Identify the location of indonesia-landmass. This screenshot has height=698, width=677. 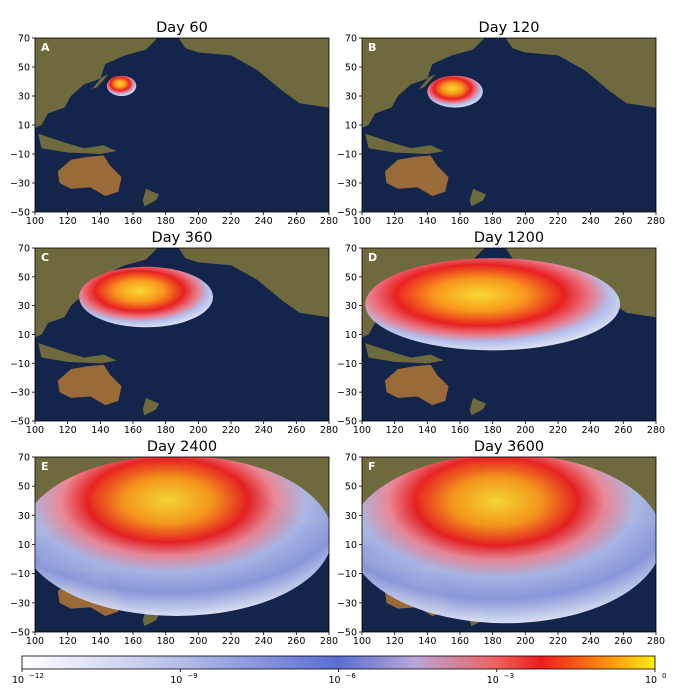
(404, 353).